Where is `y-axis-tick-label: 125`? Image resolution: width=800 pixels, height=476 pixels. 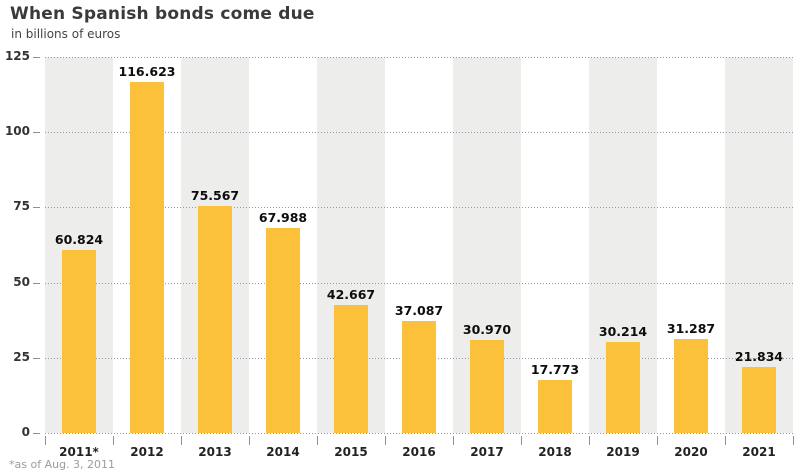 y-axis-tick-label: 125 is located at coordinates (17, 56).